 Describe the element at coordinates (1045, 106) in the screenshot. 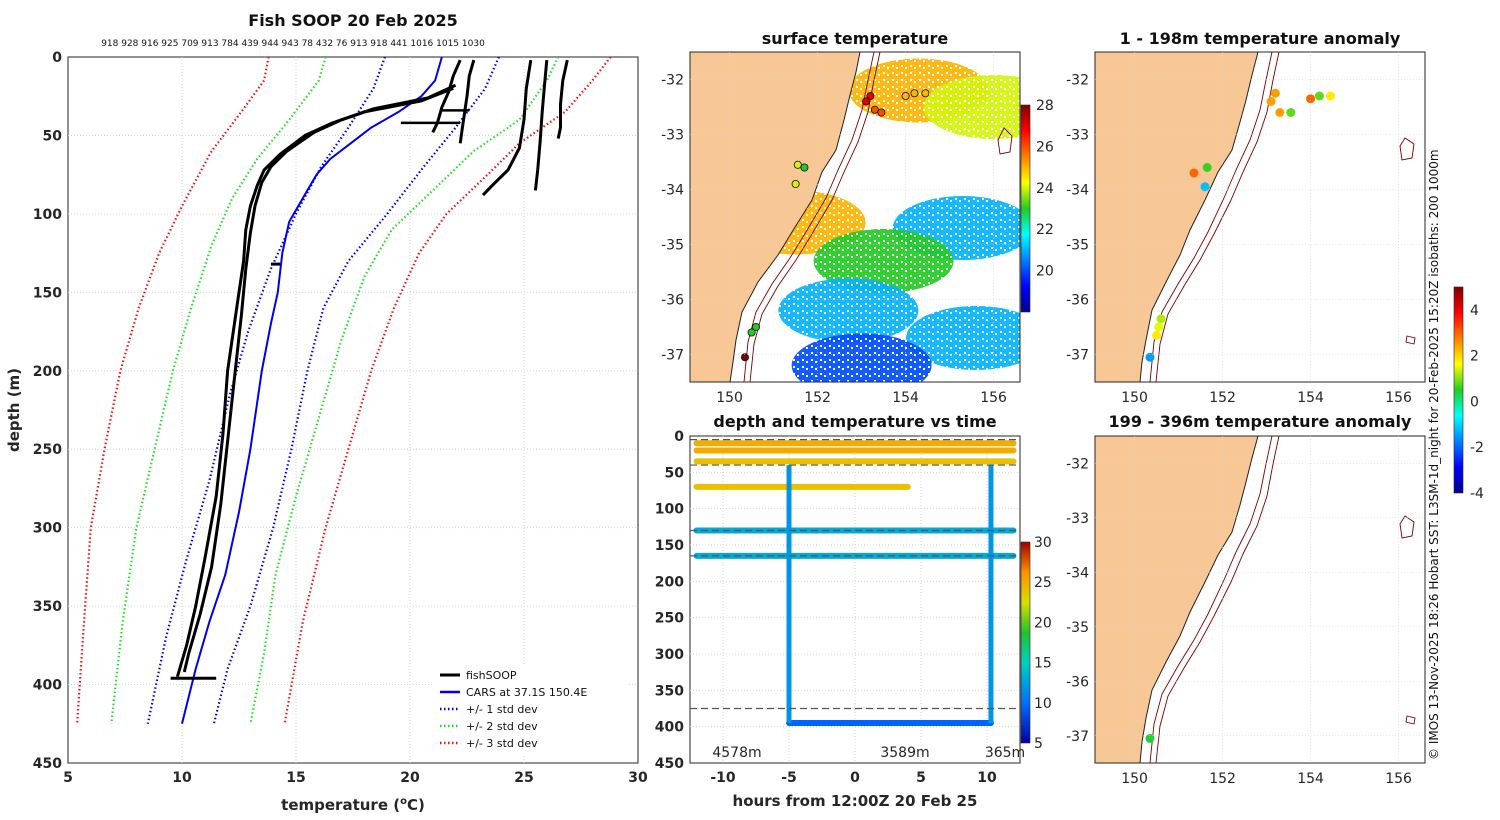

I see `sst-colorbar-tick: 28` at that location.